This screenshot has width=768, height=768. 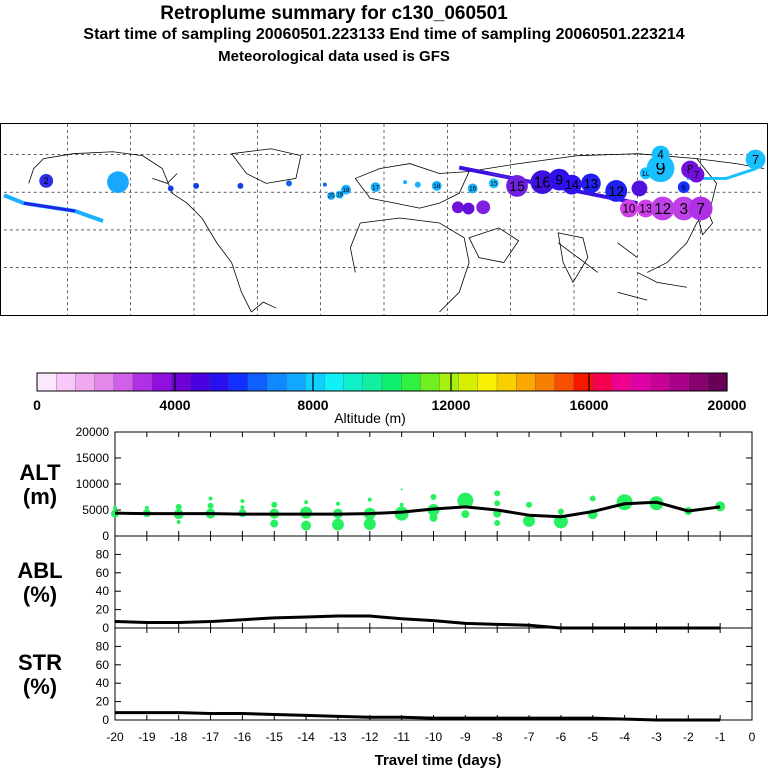 What do you see at coordinates (147, 737) in the screenshot?
I see `x-tick-label: -19` at bounding box center [147, 737].